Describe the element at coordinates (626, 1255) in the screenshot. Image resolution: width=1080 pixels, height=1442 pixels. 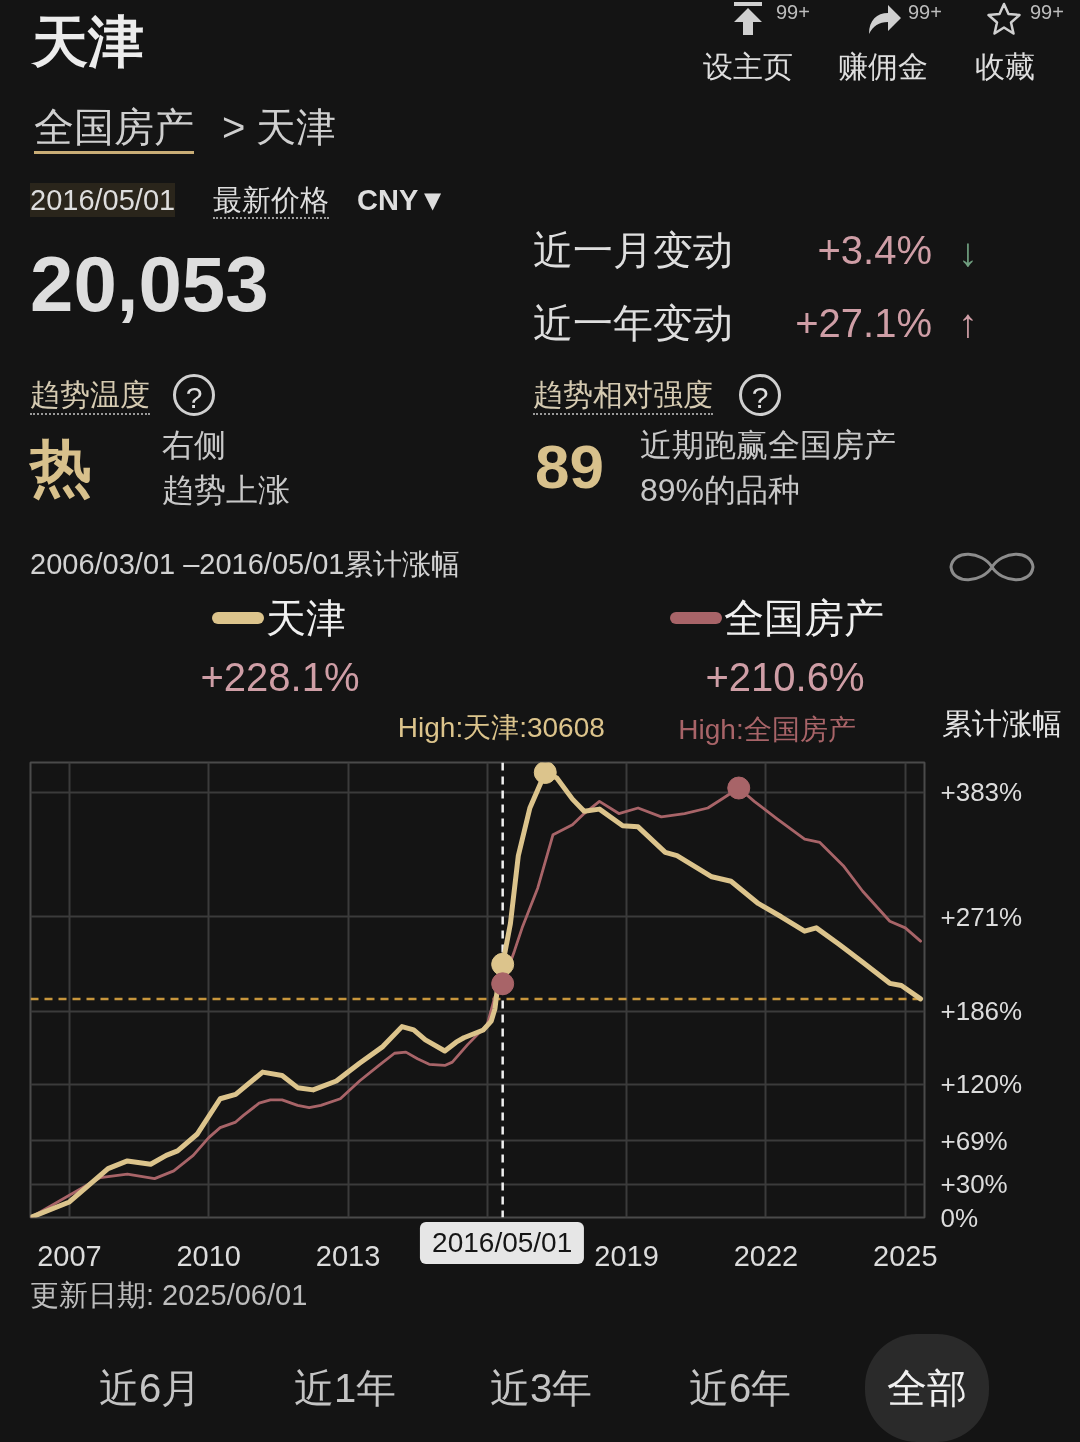
I see `x-tick-label: 2019` at that location.